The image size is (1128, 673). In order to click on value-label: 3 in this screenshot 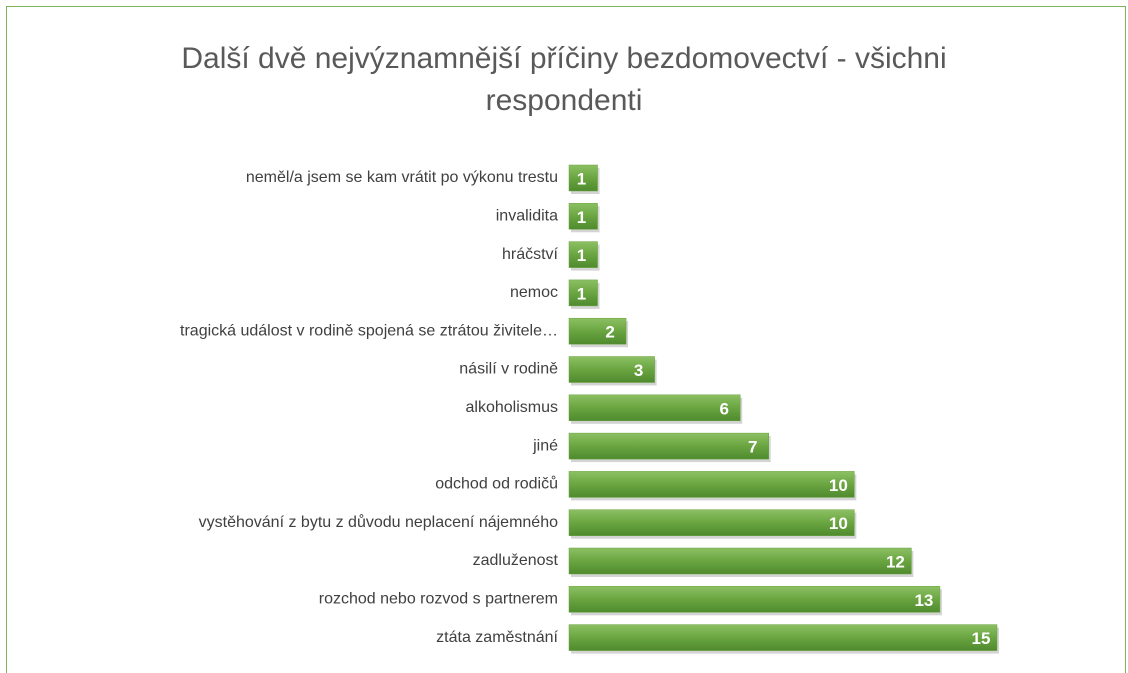, I will do `click(638, 370)`.